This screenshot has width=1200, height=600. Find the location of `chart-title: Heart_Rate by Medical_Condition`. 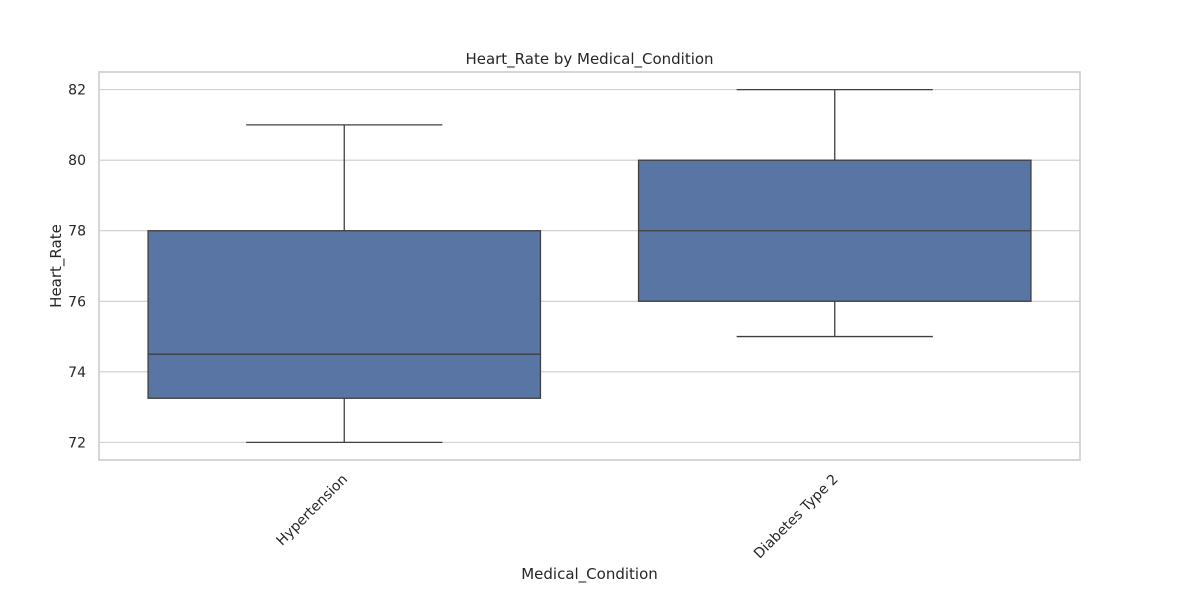

chart-title: Heart_Rate by Medical_Condition is located at coordinates (589, 59).